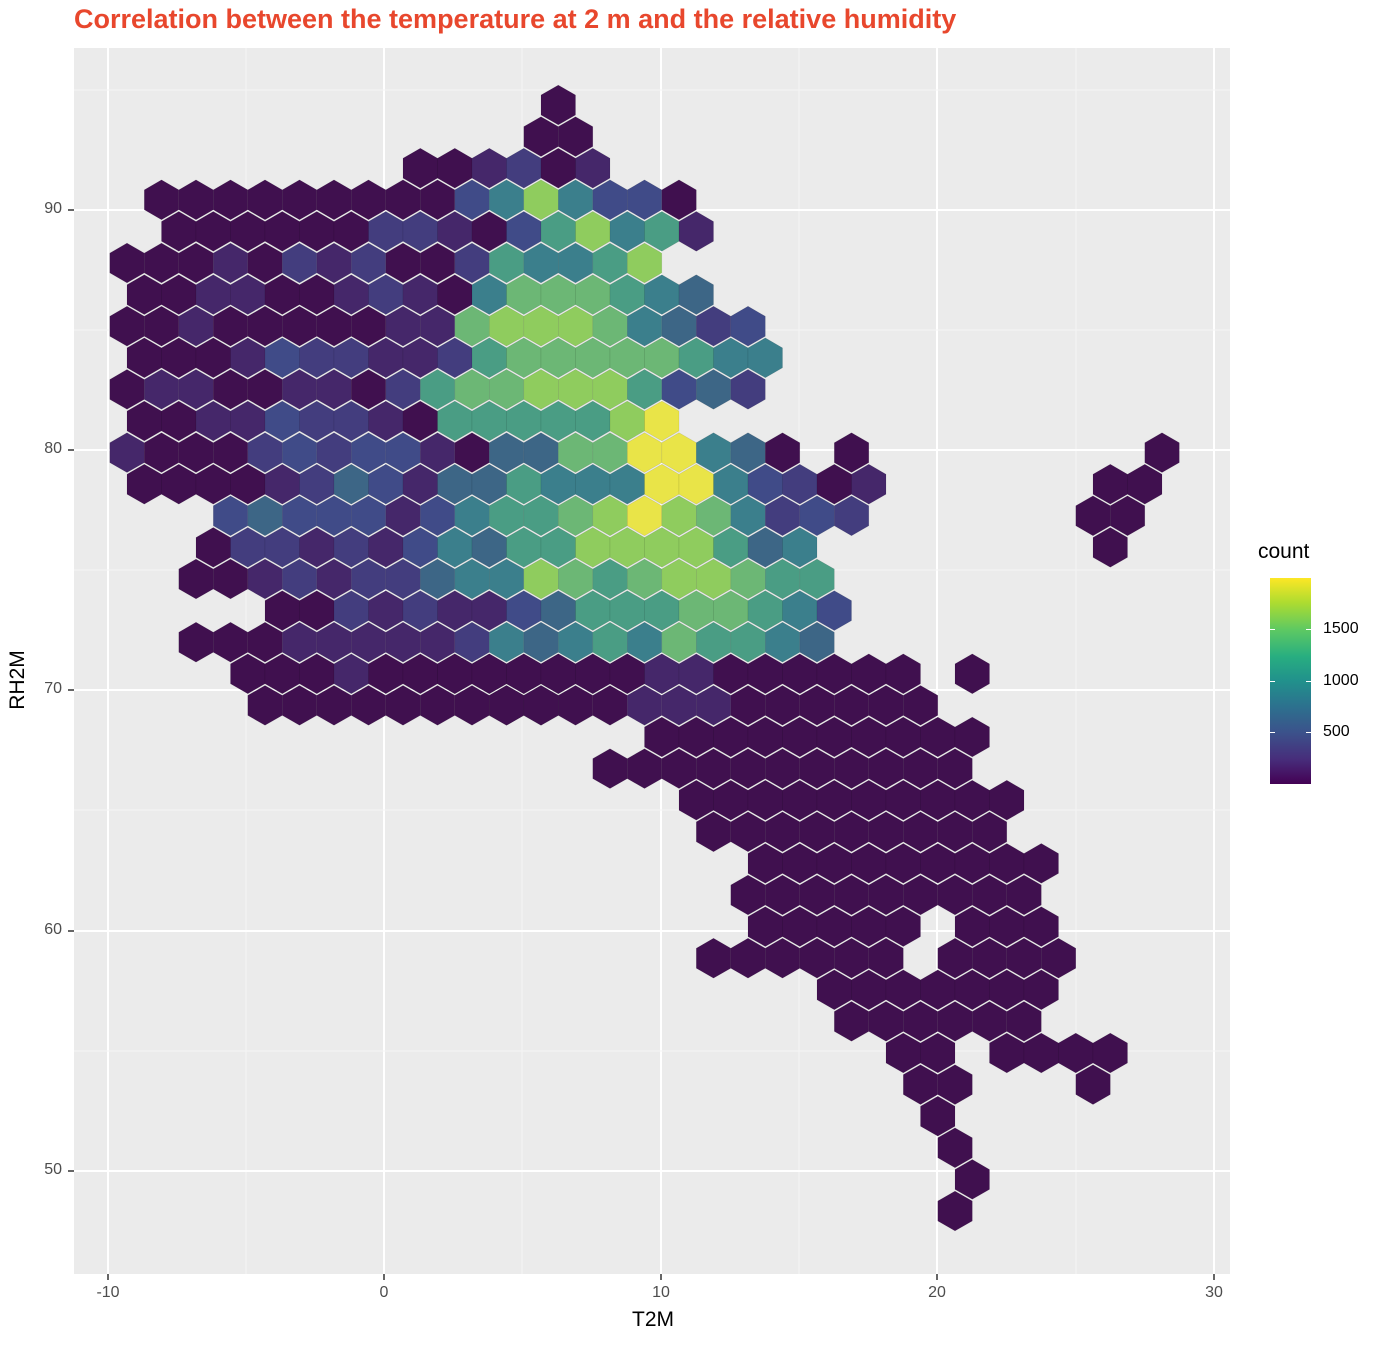 The height and width of the screenshot is (1350, 1378). What do you see at coordinates (1290, 681) in the screenshot?
I see `legend-colorbar` at bounding box center [1290, 681].